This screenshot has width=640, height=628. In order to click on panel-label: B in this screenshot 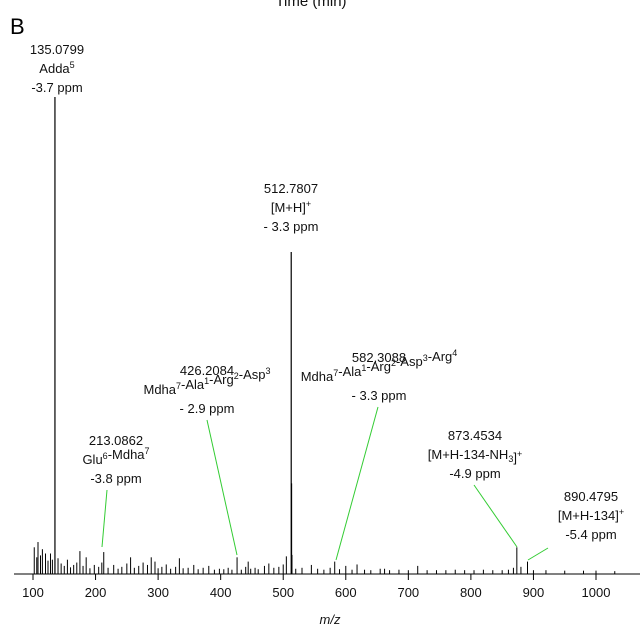, I will do `click(17, 26)`.